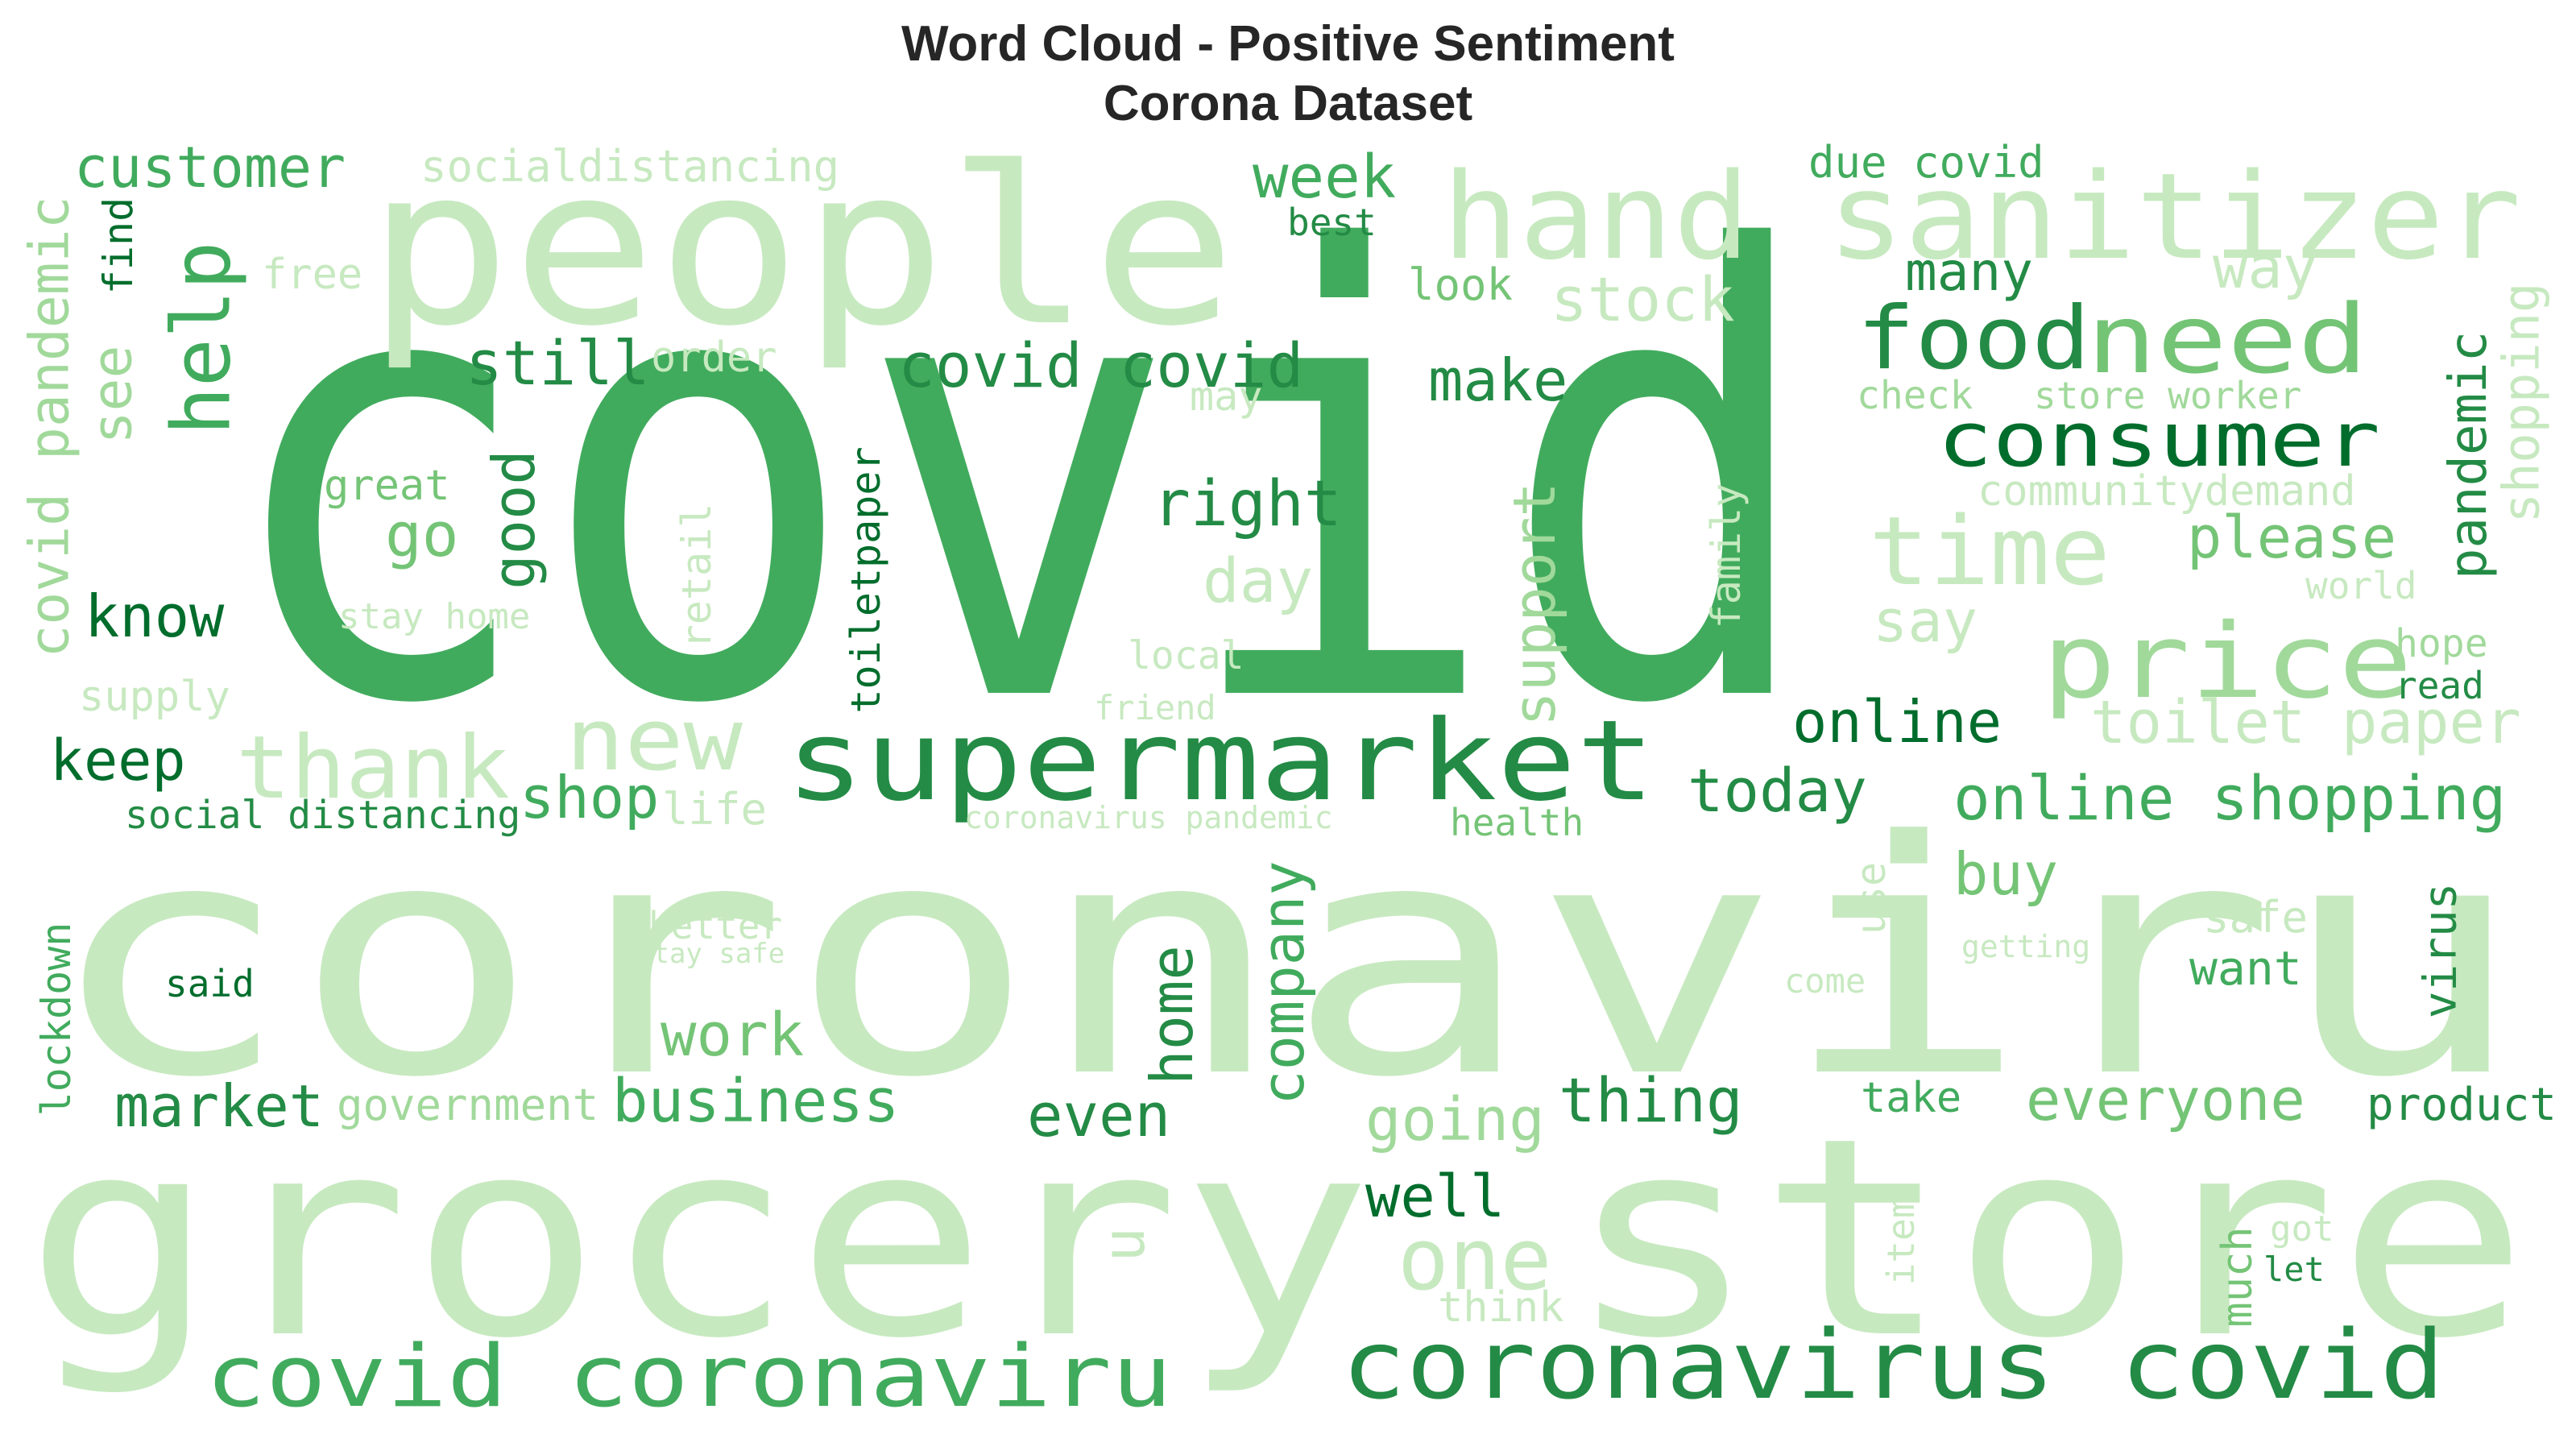 Image resolution: width=2576 pixels, height=1430 pixels. Describe the element at coordinates (1517, 822) in the screenshot. I see `word-health: health` at that location.